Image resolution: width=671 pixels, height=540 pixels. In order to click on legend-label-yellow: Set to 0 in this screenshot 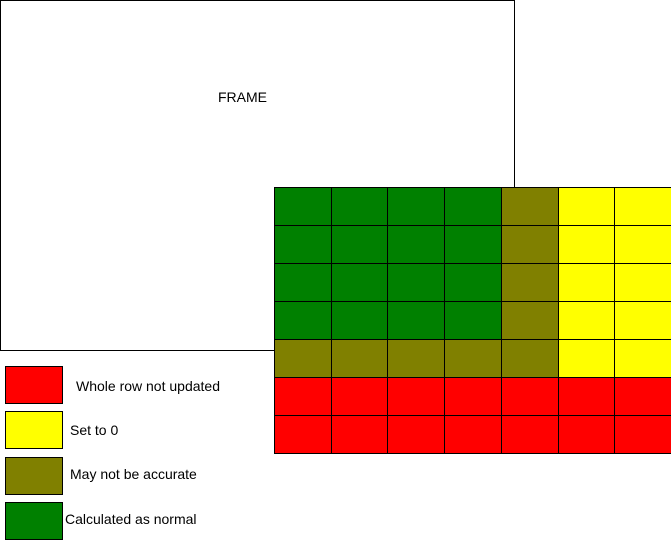, I will do `click(94, 430)`.